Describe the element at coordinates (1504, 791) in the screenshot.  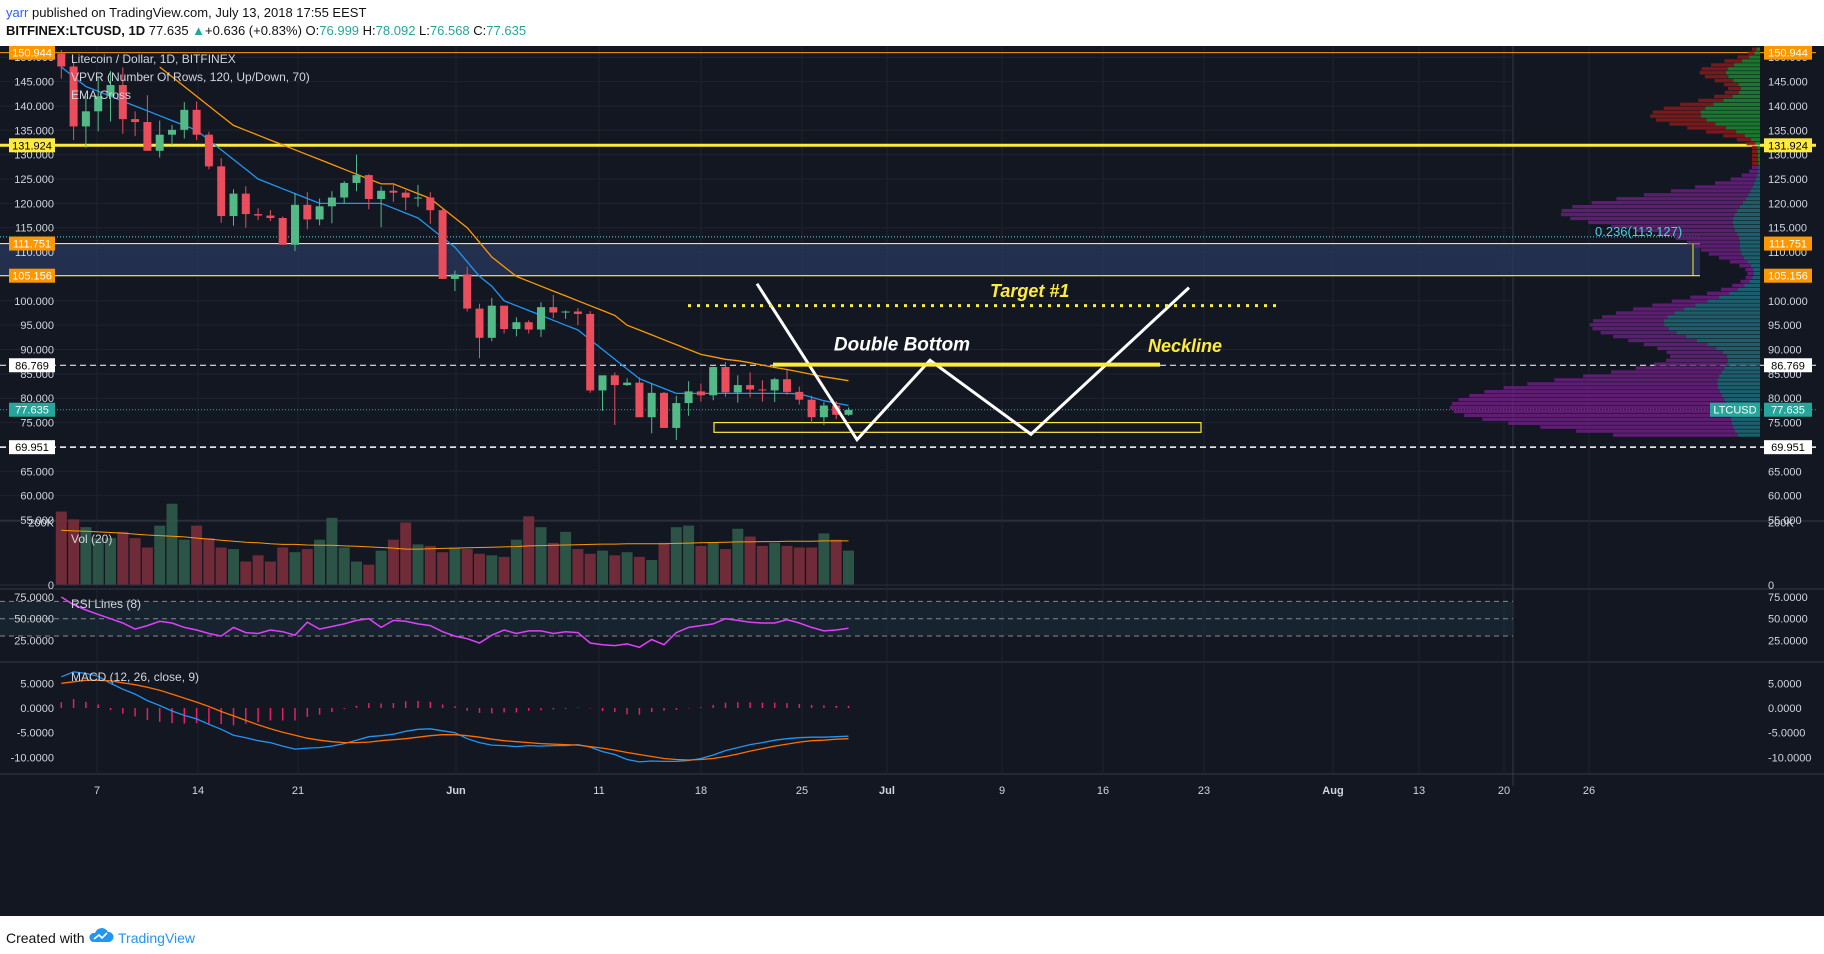
I see `x-tick-label: 20` at that location.